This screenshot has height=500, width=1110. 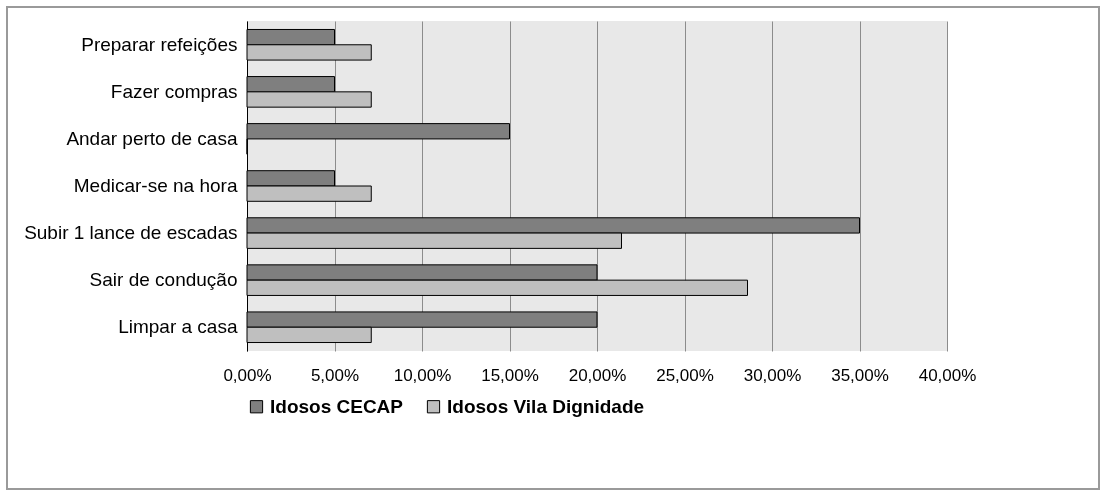 What do you see at coordinates (247, 375) in the screenshot?
I see `x-tick-label: 0,00%` at bounding box center [247, 375].